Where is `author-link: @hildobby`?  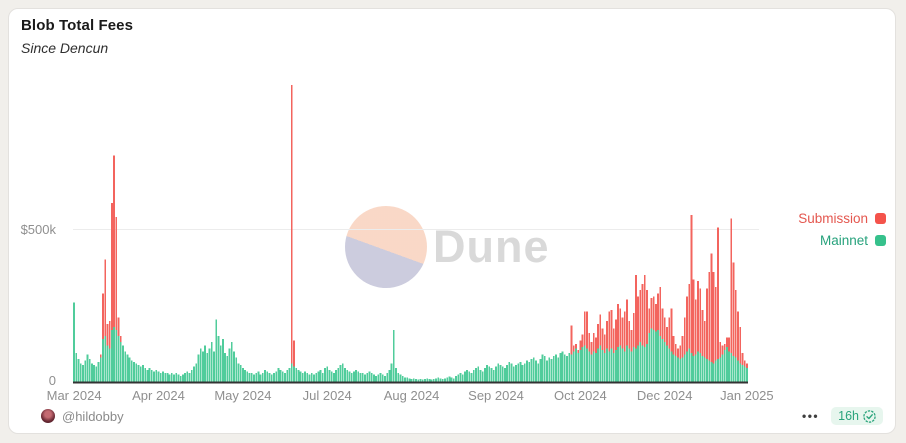
author-link: @hildobby is located at coordinates (82, 416).